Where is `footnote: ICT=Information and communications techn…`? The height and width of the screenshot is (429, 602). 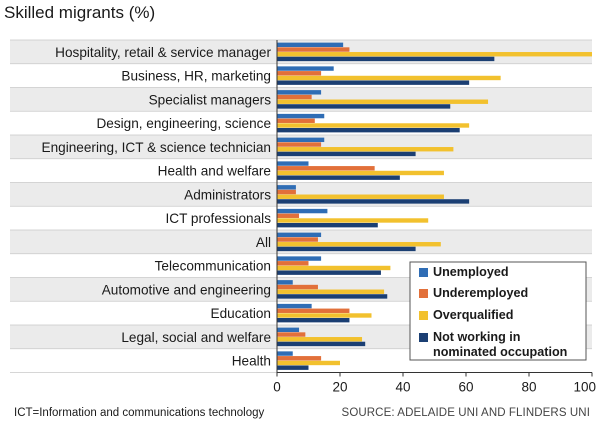 footnote: ICT=Information and communications techn… is located at coordinates (139, 413).